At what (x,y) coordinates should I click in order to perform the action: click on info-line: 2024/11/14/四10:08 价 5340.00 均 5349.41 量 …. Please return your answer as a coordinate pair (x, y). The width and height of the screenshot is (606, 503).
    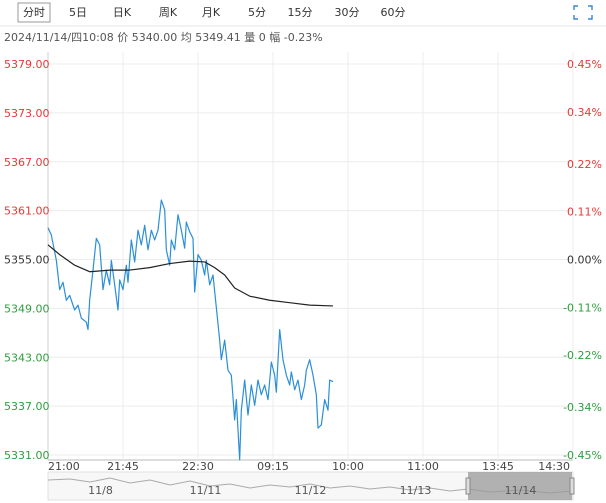
    Looking at the image, I should click on (163, 37).